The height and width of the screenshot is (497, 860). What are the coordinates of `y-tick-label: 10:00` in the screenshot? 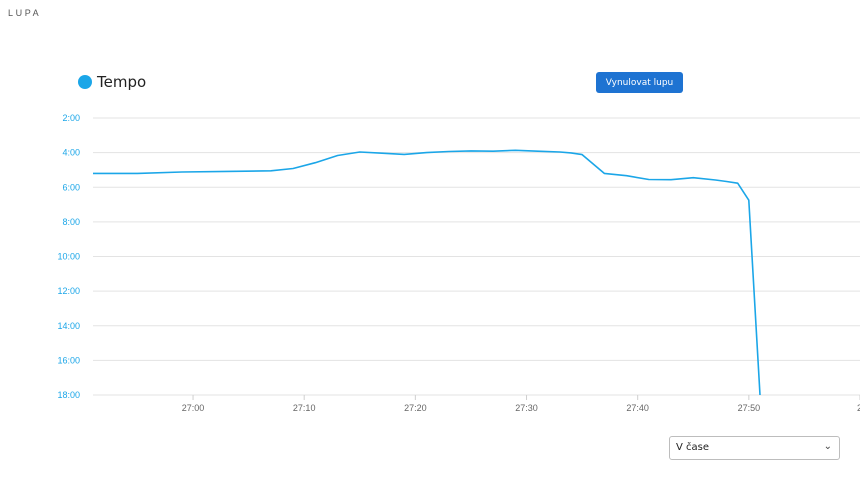 It's located at (68, 257).